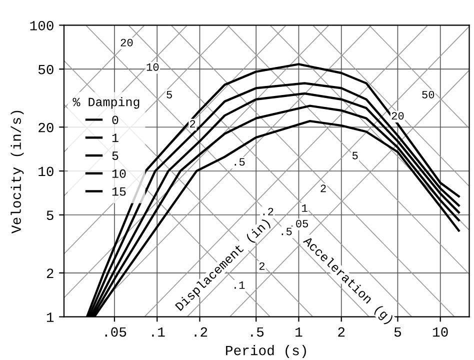  What do you see at coordinates (115, 156) in the screenshot?
I see `legend-label: 5` at bounding box center [115, 156].